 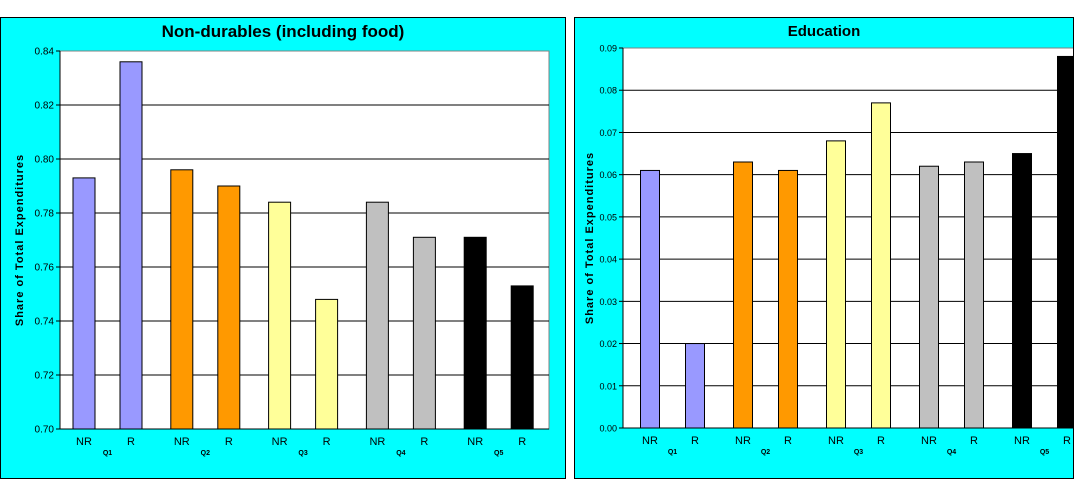 What do you see at coordinates (608, 344) in the screenshot?
I see `y-tick-label: 0.02` at bounding box center [608, 344].